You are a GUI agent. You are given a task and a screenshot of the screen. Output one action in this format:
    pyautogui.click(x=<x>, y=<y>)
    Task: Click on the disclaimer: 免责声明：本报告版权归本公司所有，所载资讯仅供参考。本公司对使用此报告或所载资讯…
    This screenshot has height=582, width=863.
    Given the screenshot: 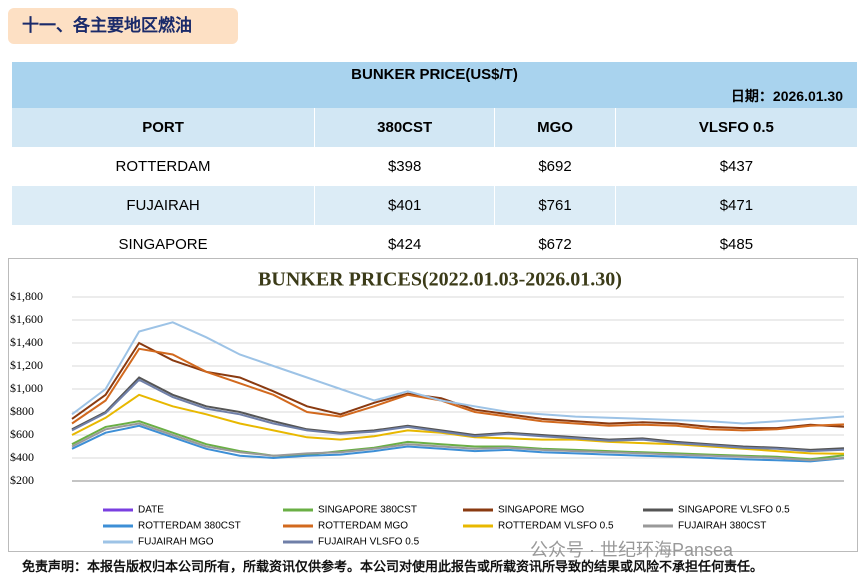 What is the action you would take?
    pyautogui.click(x=393, y=566)
    